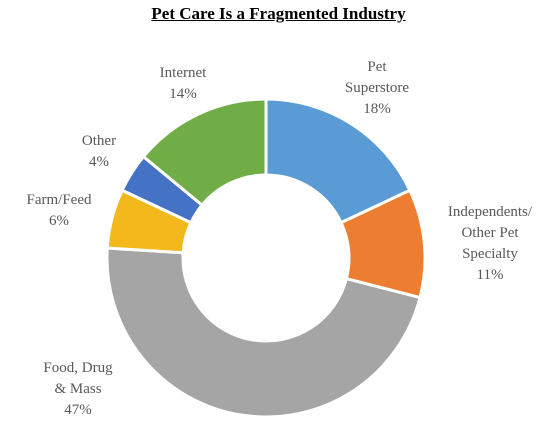 The width and height of the screenshot is (557, 430). Describe the element at coordinates (490, 243) in the screenshot. I see `slice-label-2: Independents/Other Pet Specialty 11%` at that location.